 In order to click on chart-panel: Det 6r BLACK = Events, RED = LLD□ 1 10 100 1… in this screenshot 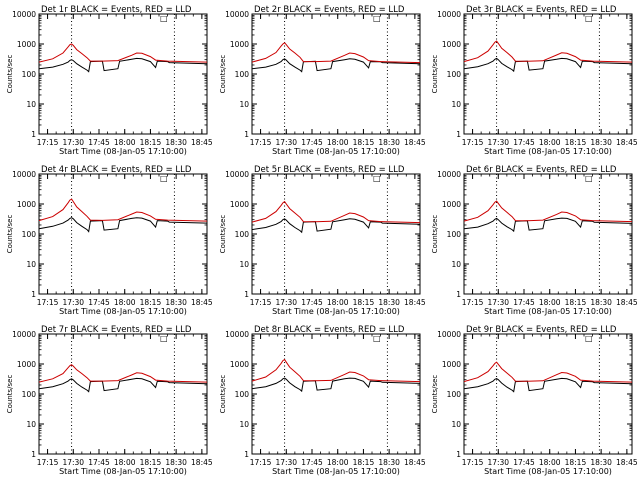, I will do `click(534, 240)`.